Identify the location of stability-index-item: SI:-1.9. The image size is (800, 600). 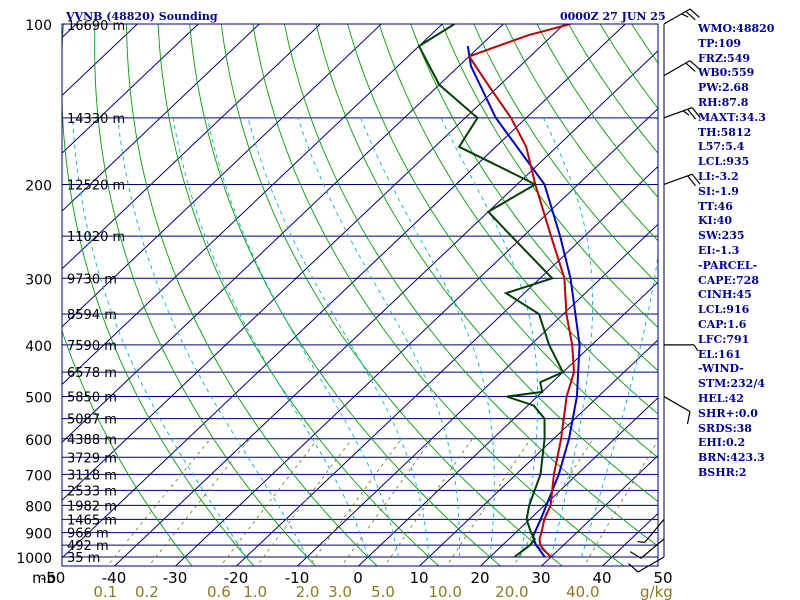
(718, 191).